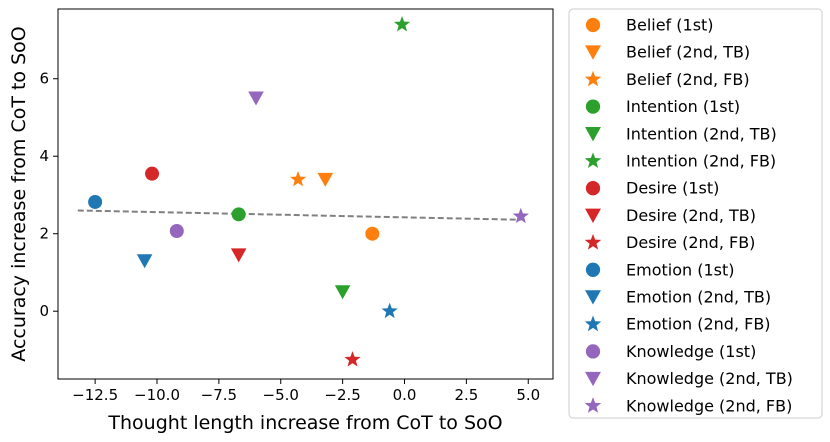 This screenshot has height=442, width=830. I want to click on y-tick-label: 4, so click(44, 156).